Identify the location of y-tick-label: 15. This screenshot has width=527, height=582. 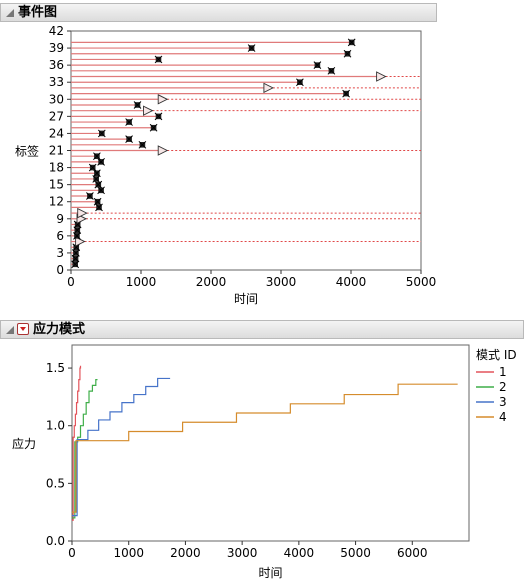
(56, 185).